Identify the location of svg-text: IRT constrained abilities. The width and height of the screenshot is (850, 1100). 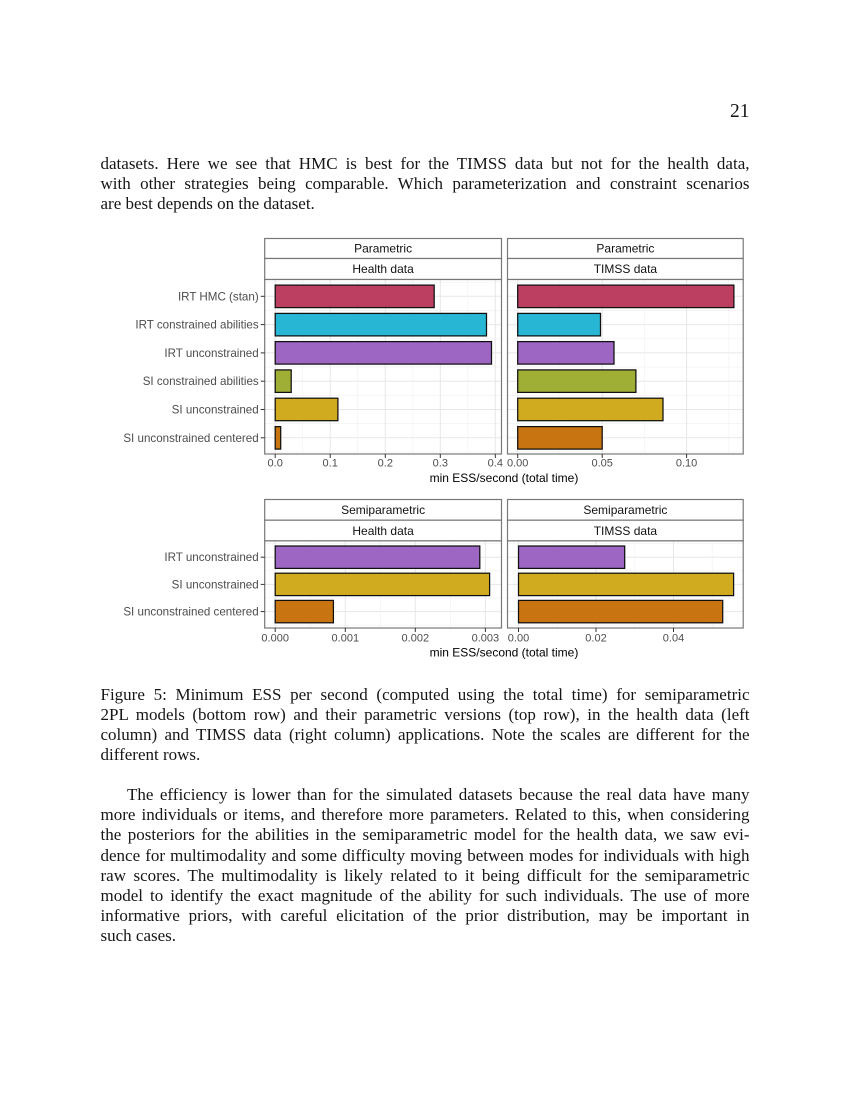
(197, 325).